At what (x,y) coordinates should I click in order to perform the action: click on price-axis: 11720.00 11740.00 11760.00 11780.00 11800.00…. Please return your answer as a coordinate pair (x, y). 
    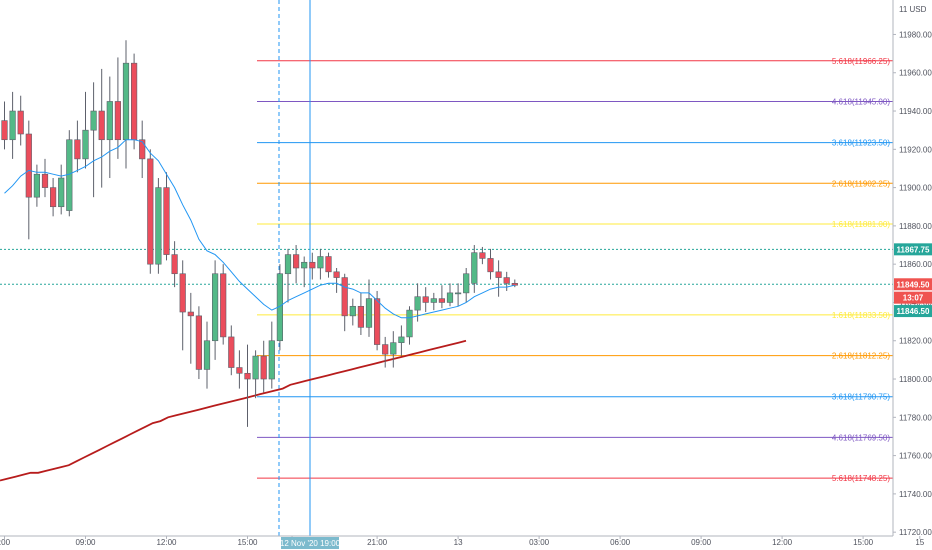
    Looking at the image, I should click on (912, 275).